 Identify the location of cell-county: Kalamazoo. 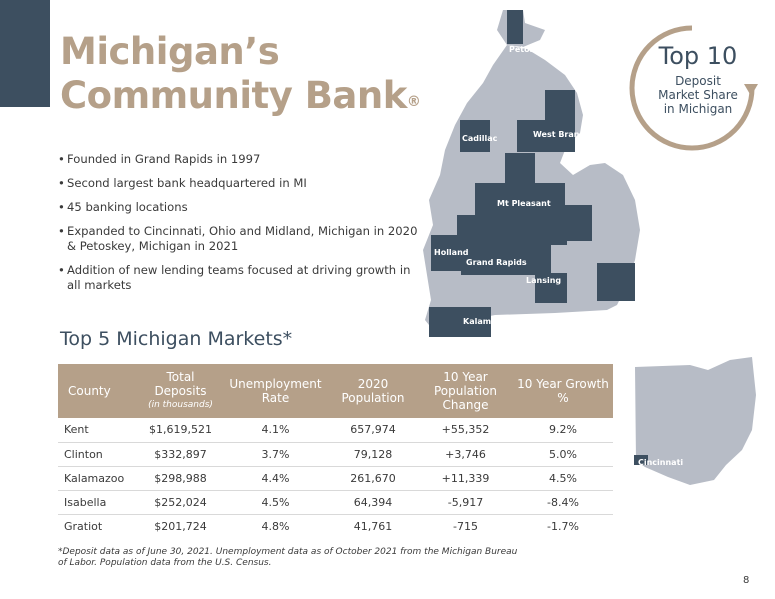
(98, 478).